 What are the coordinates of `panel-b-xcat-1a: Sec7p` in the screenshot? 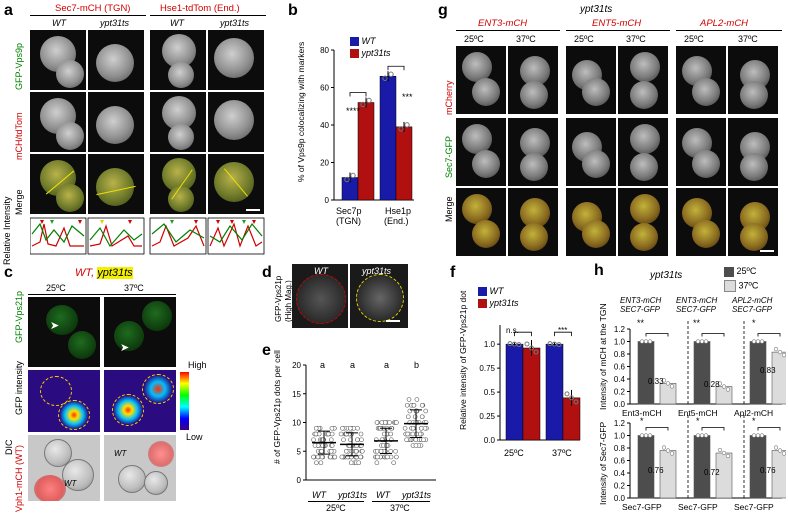 It's located at (349, 211).